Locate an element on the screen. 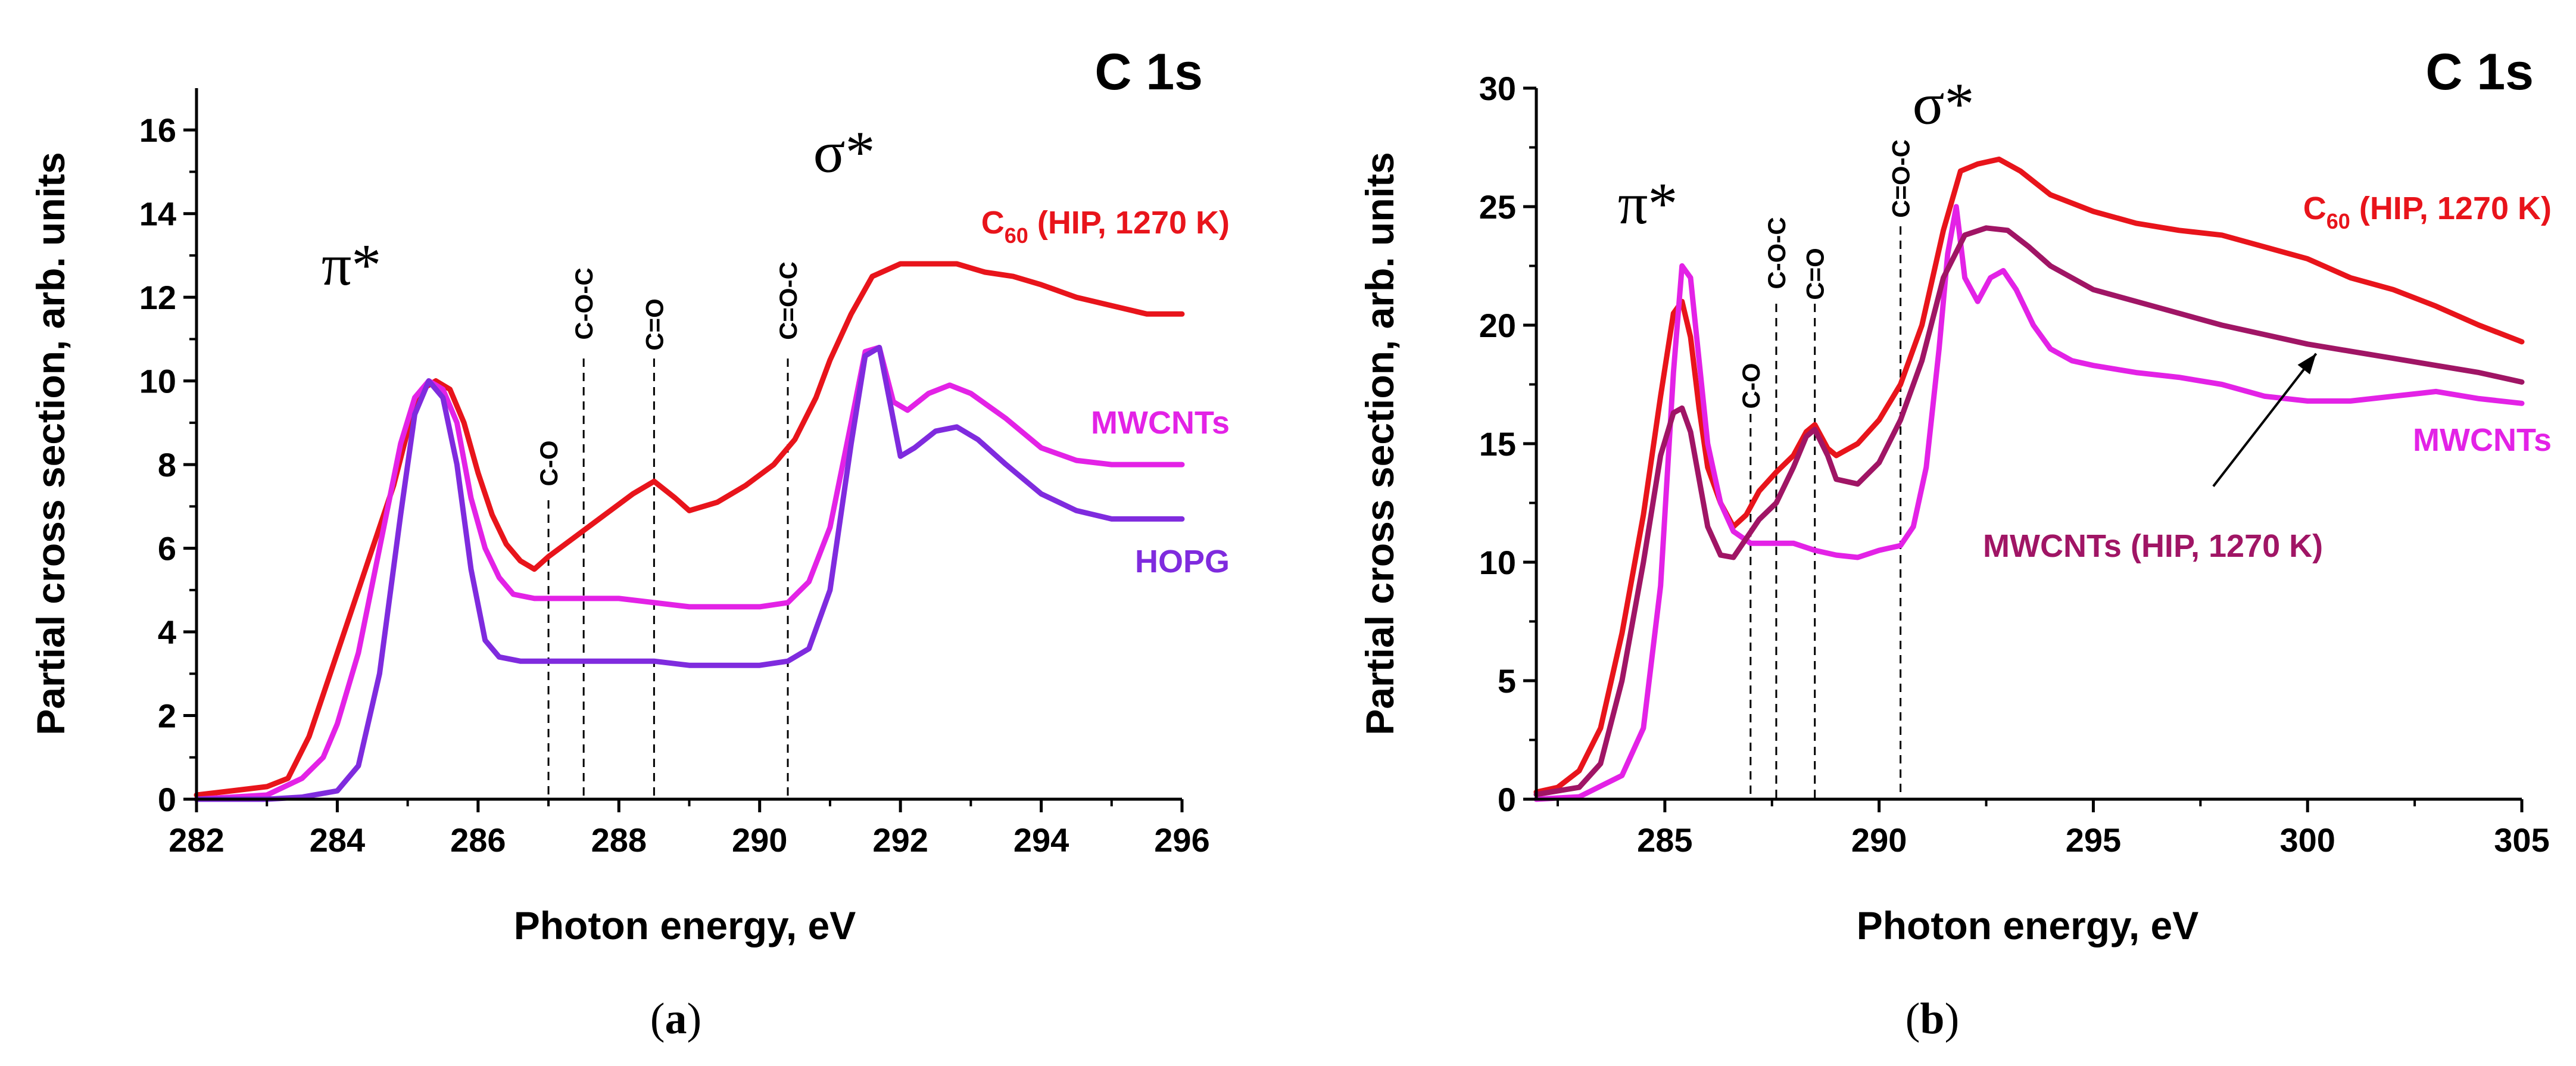  x-tick-label: 296 is located at coordinates (1182, 840).